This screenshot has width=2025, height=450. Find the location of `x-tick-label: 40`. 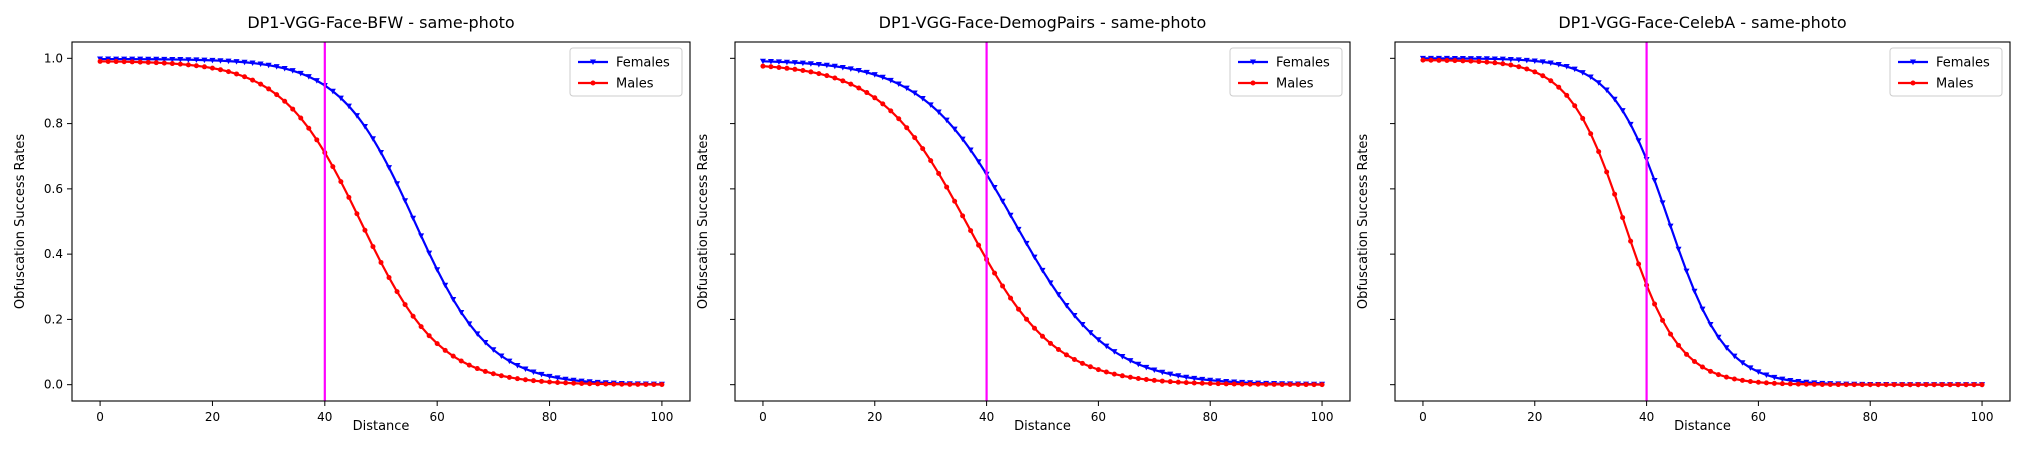

x-tick-label: 40 is located at coordinates (324, 417).